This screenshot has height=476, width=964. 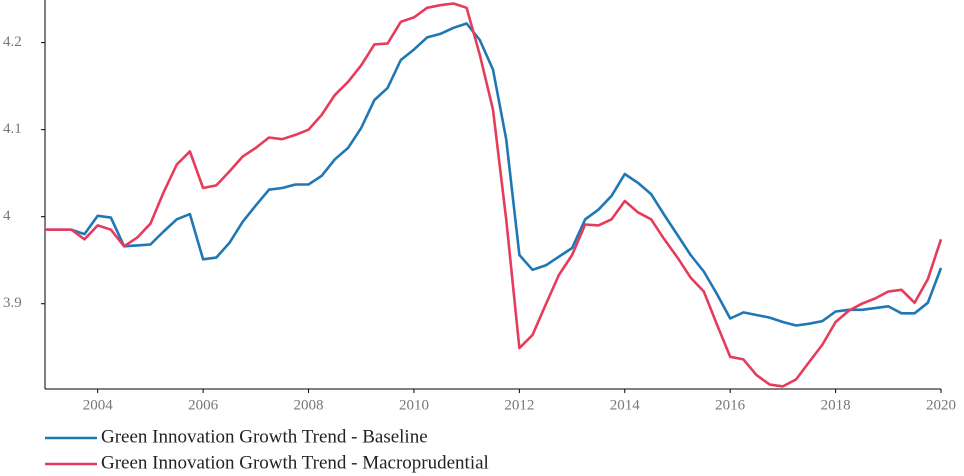 I want to click on y-tick-label: 3.9, so click(x=12, y=303).